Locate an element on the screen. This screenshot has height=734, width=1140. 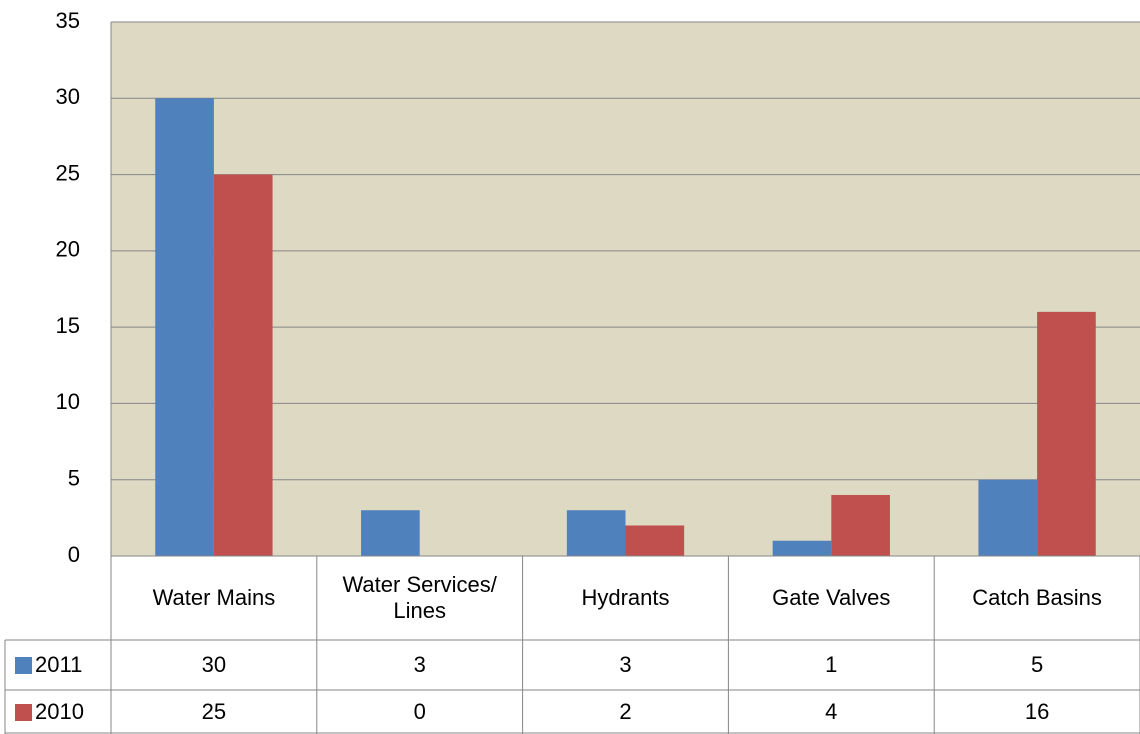
y-tick-label: 30 is located at coordinates (68, 96).